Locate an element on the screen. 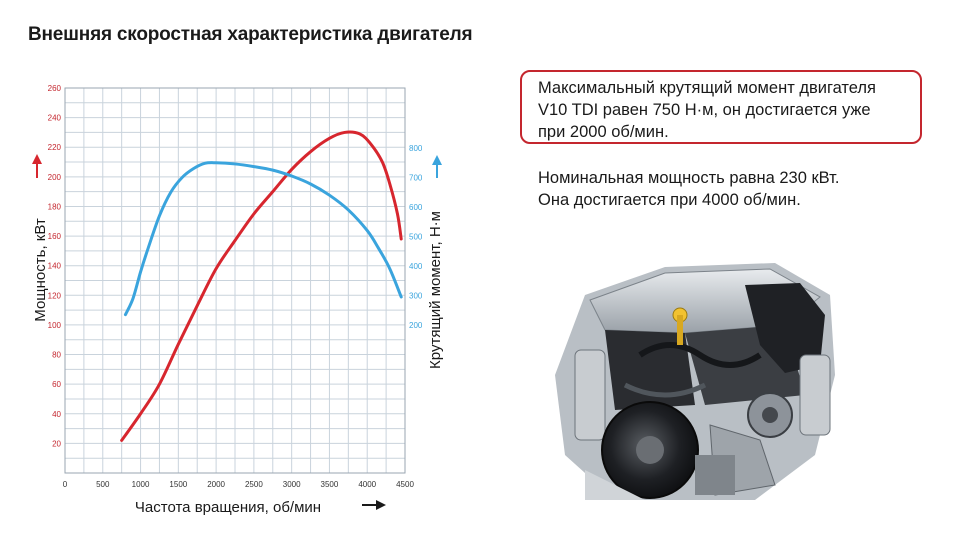 Image resolution: width=960 pixels, height=553 pixels. x-tick-label: 4000 is located at coordinates (367, 484).